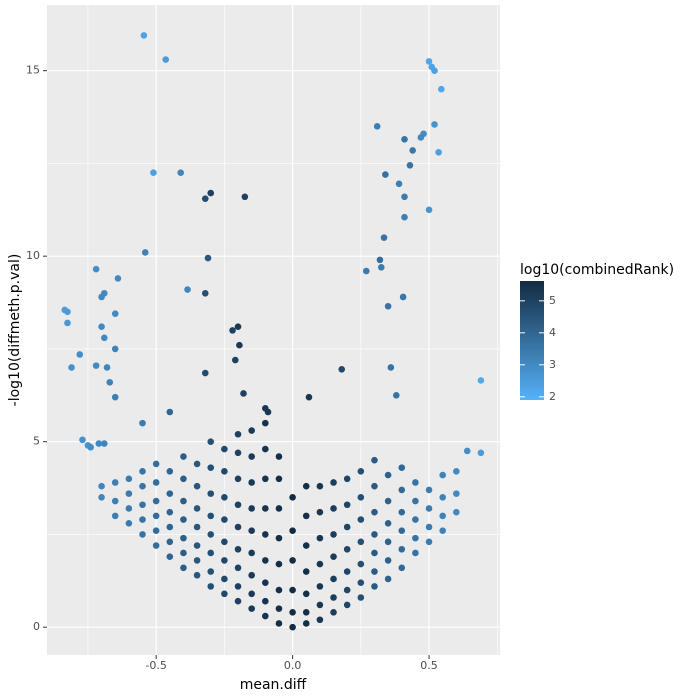 Image resolution: width=700 pixels, height=700 pixels. What do you see at coordinates (33, 255) in the screenshot?
I see `y-tick-label: 10` at bounding box center [33, 255].